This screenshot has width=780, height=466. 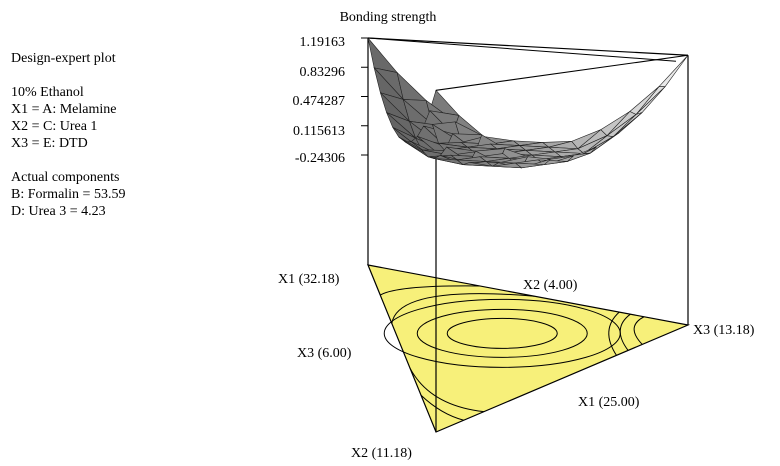 I want to click on legend-actual-formalin: B: Formalin = 53.59, so click(x=68, y=194).